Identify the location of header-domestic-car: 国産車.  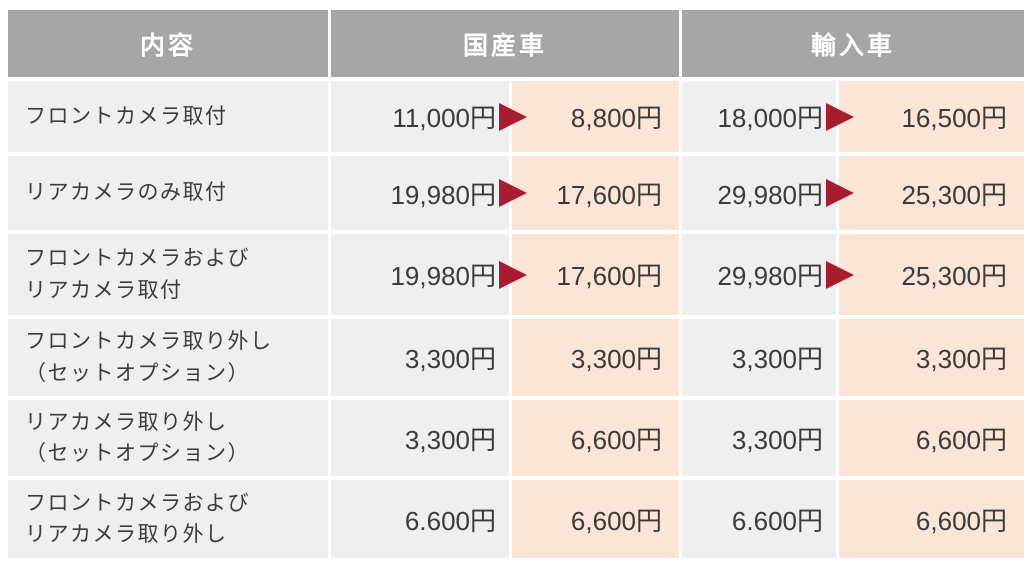
(505, 43).